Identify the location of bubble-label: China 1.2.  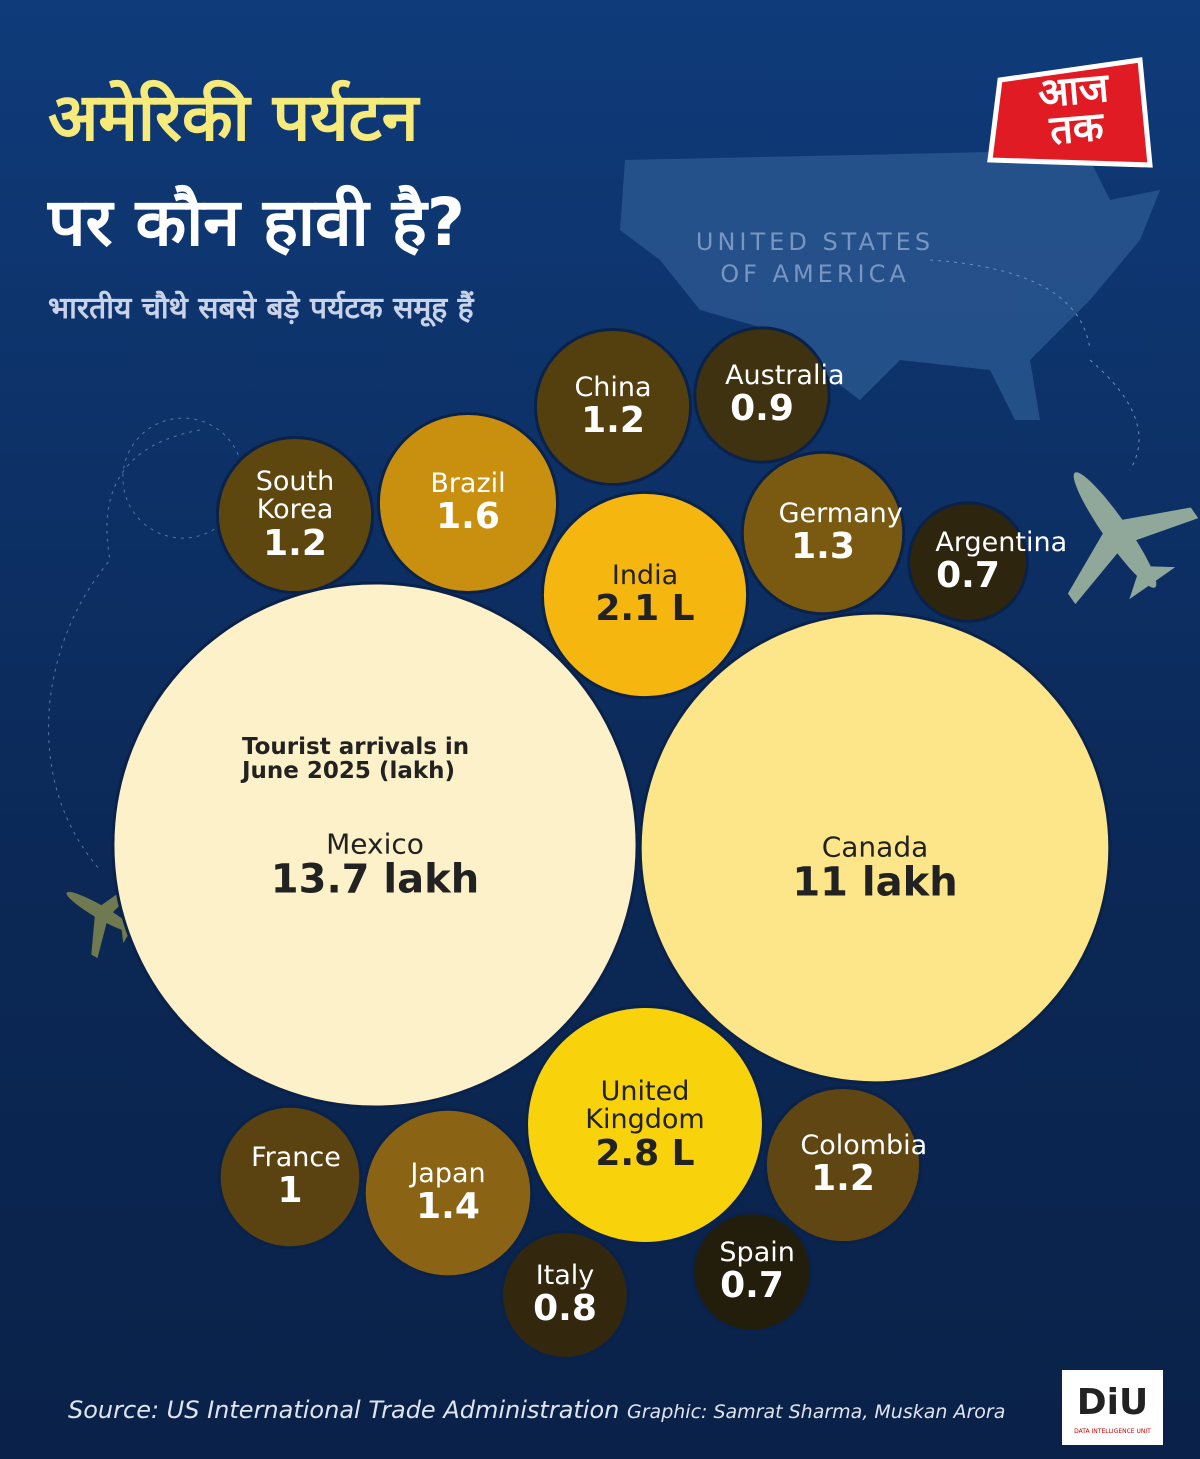
(612, 406).